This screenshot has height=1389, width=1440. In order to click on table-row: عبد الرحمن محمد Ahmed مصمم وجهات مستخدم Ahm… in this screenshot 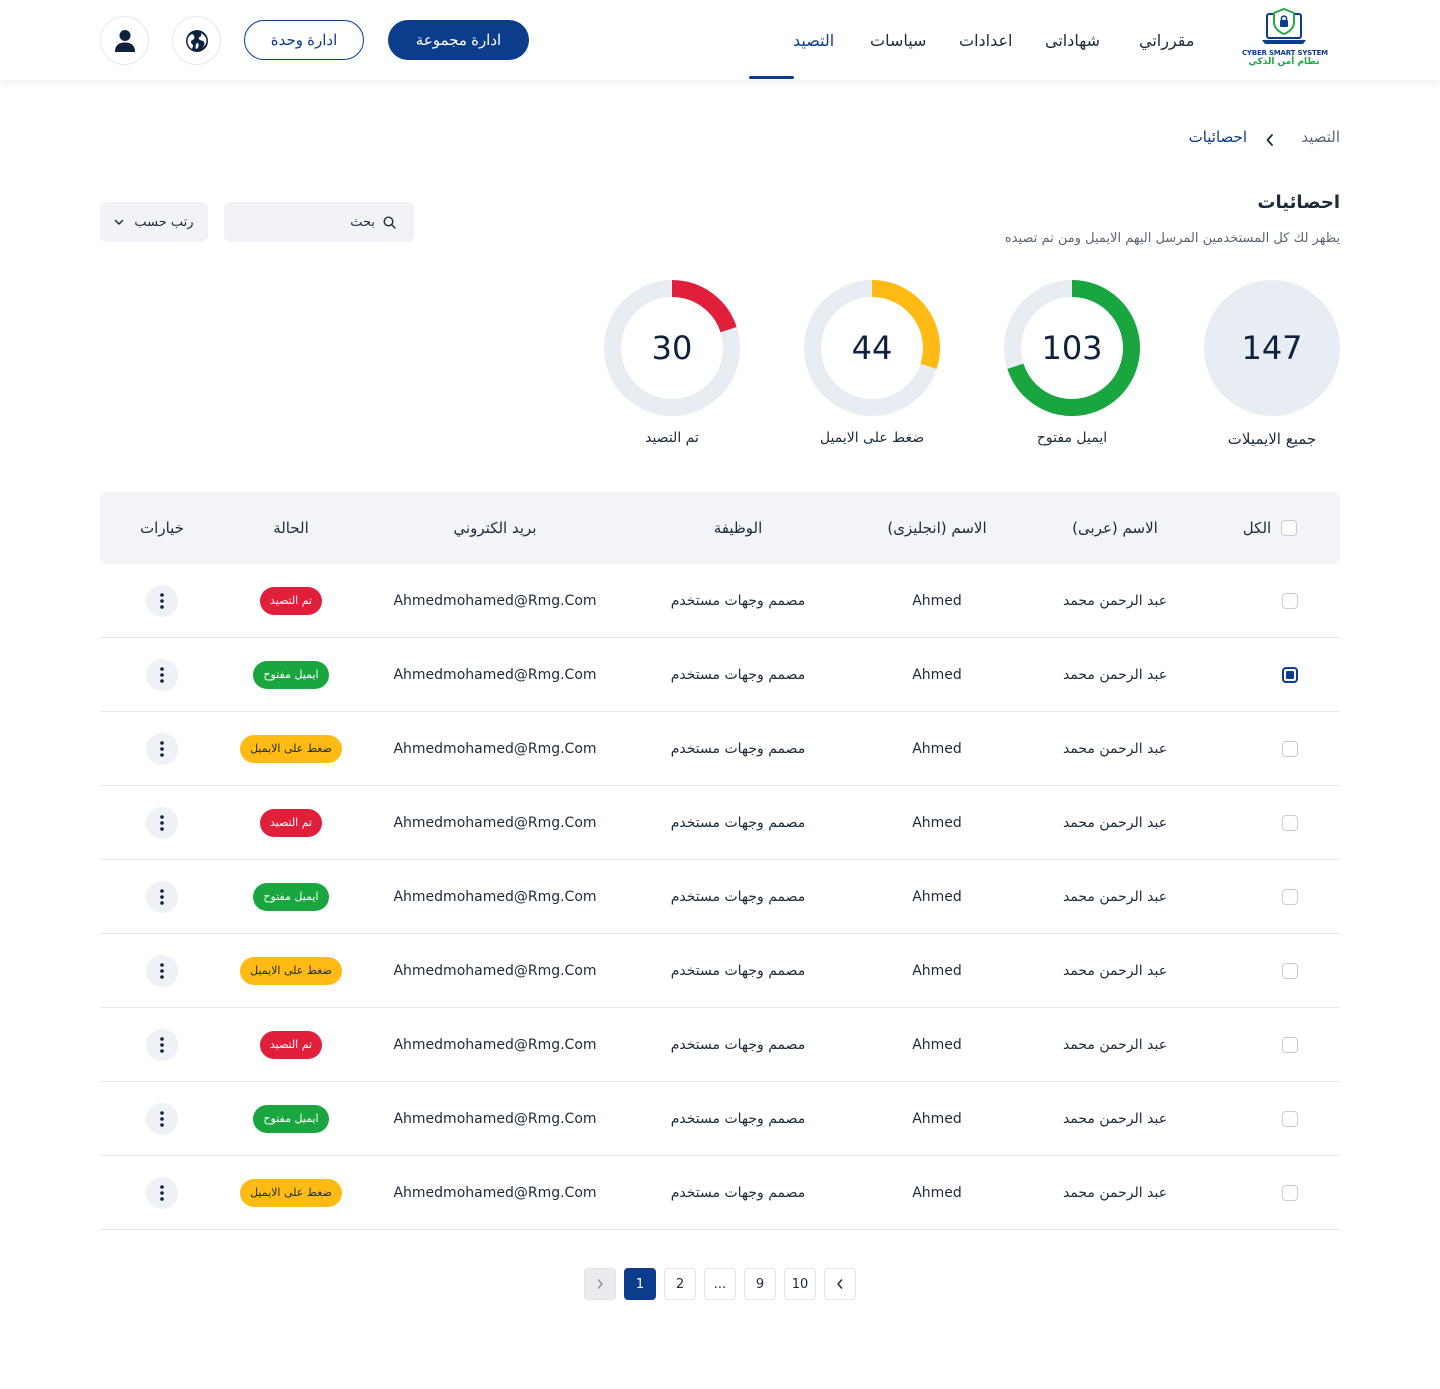, I will do `click(720, 897)`.